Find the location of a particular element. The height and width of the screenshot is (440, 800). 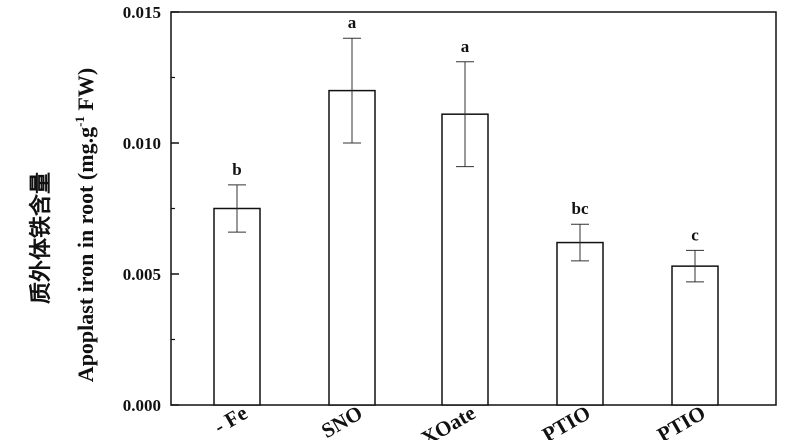

y-axis-label: 质外体铁含量 Apoplast iron in root (mg.g-1 FW) is located at coordinates (63, 225).